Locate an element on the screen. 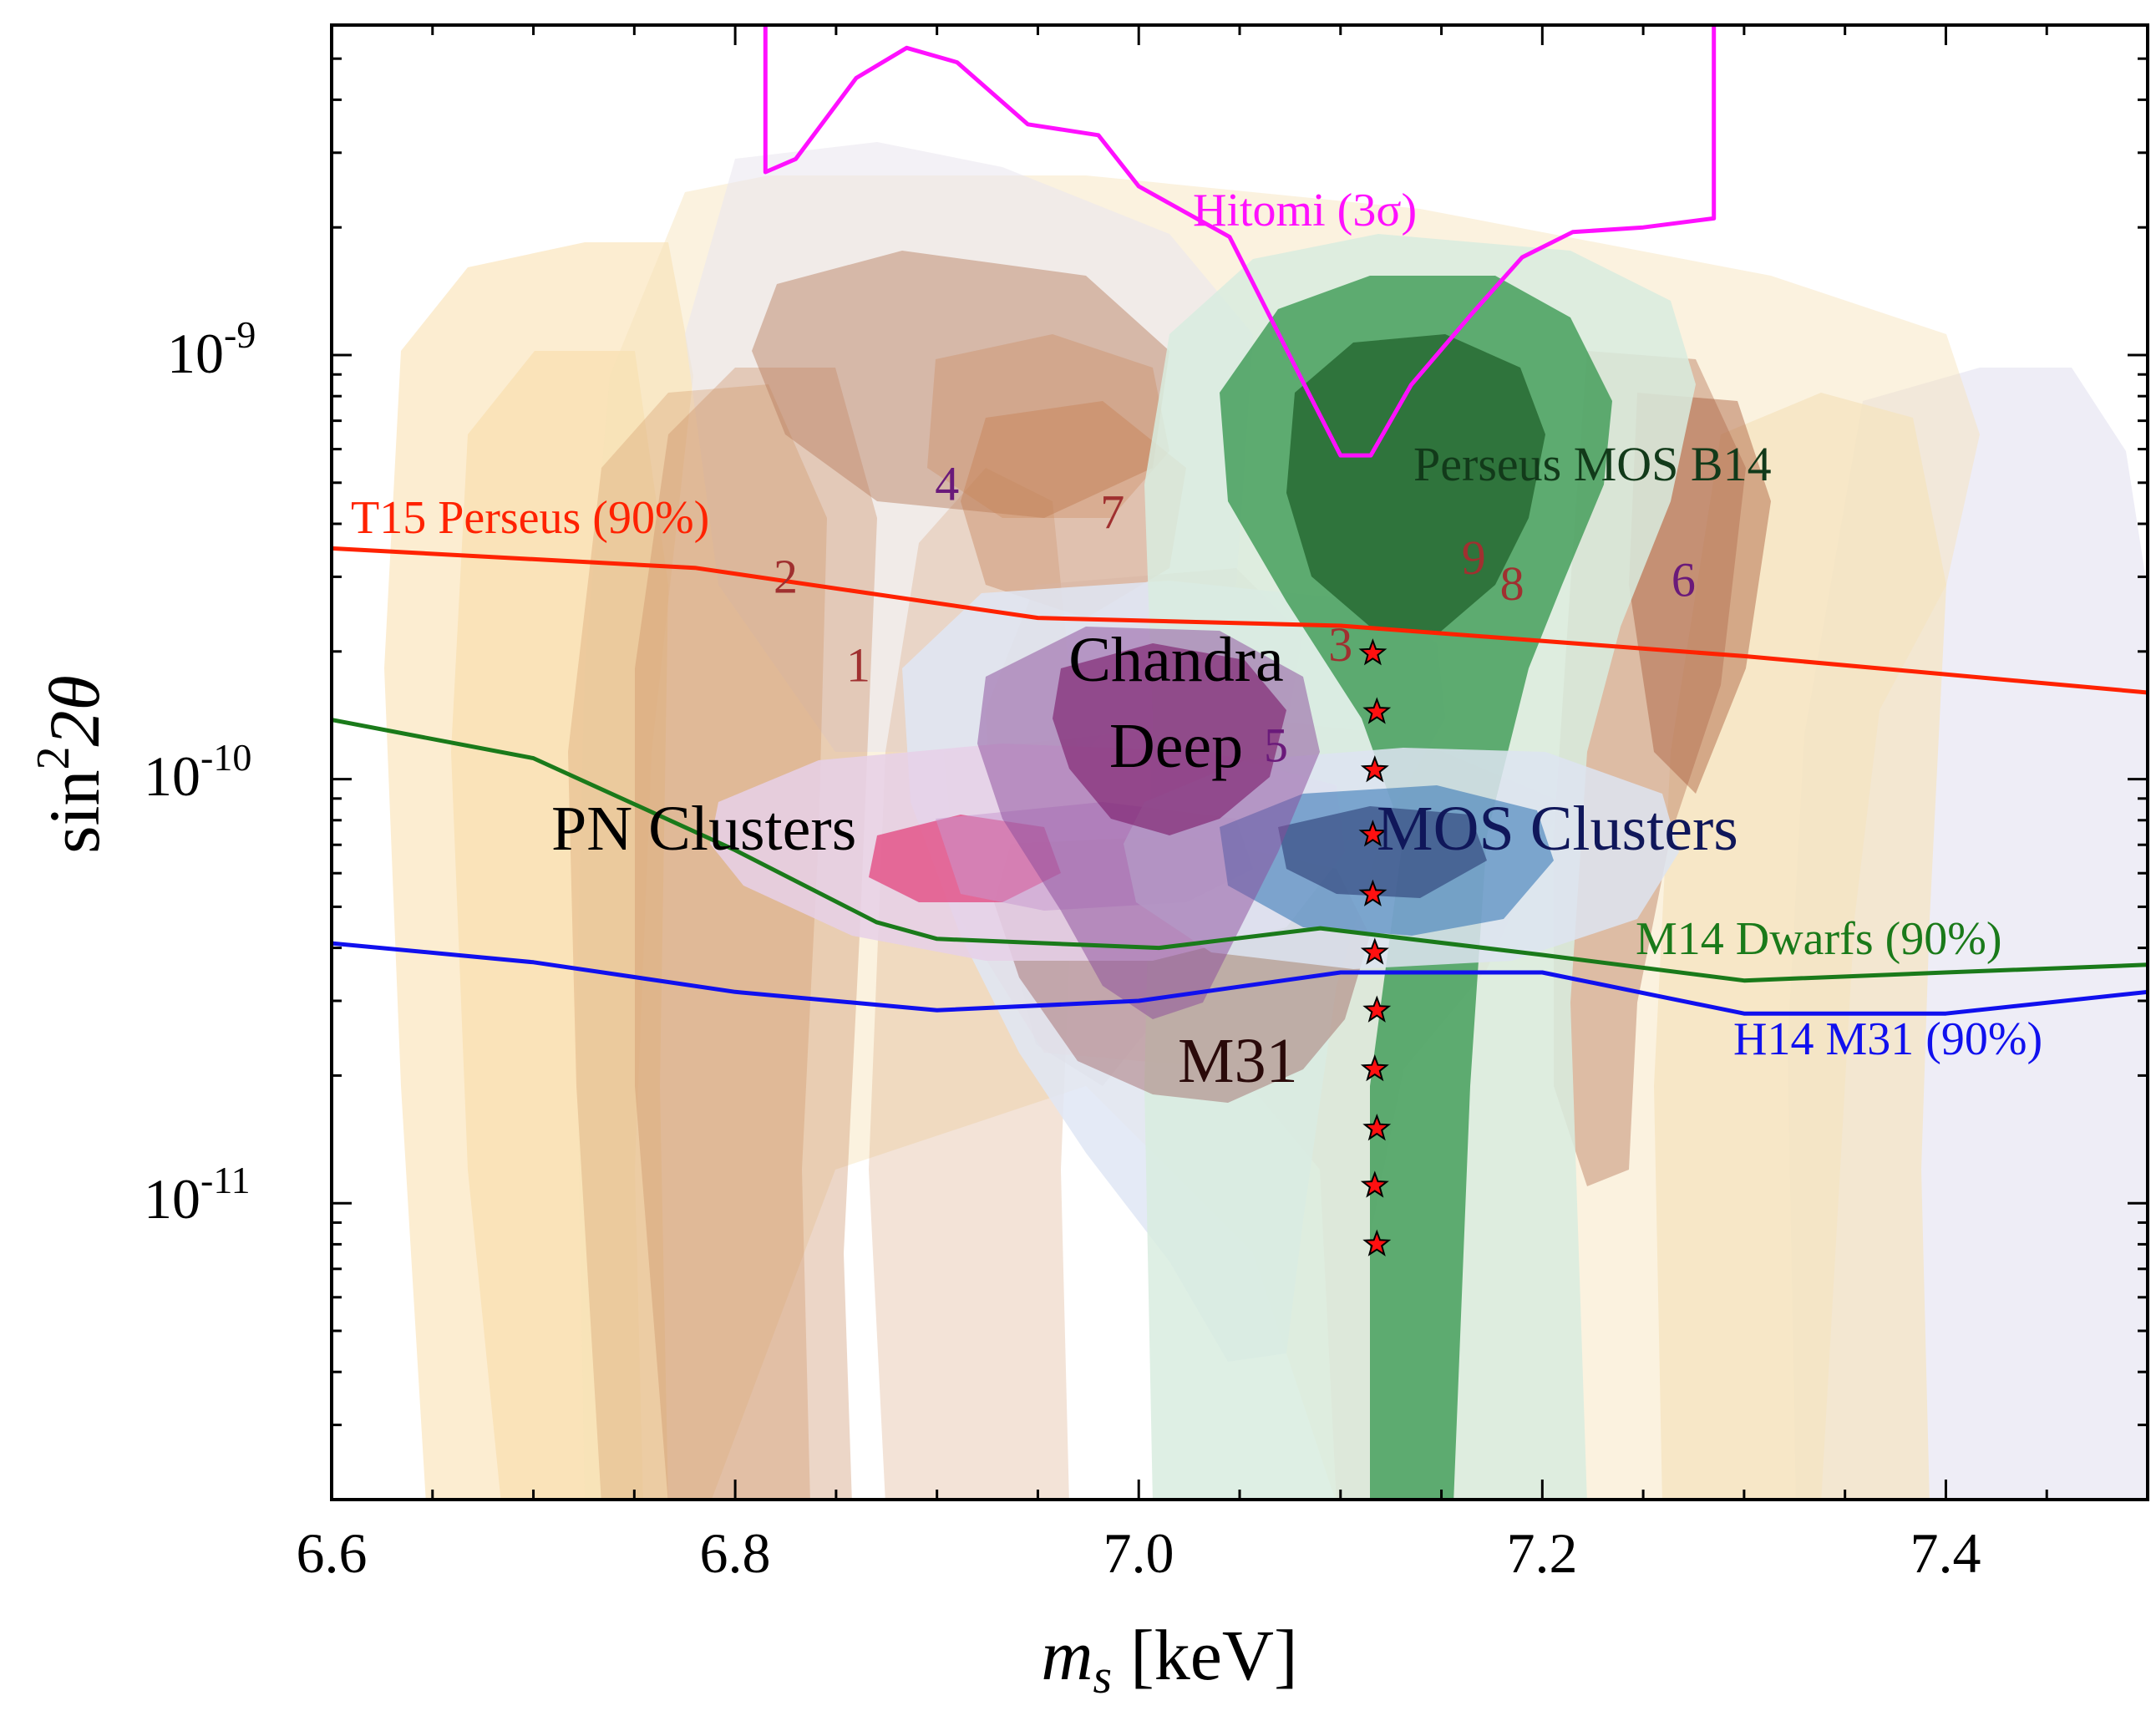 This screenshot has width=2156, height=1726. y-tick-labels: 10-11 10-10 10-9 is located at coordinates (200, 772).